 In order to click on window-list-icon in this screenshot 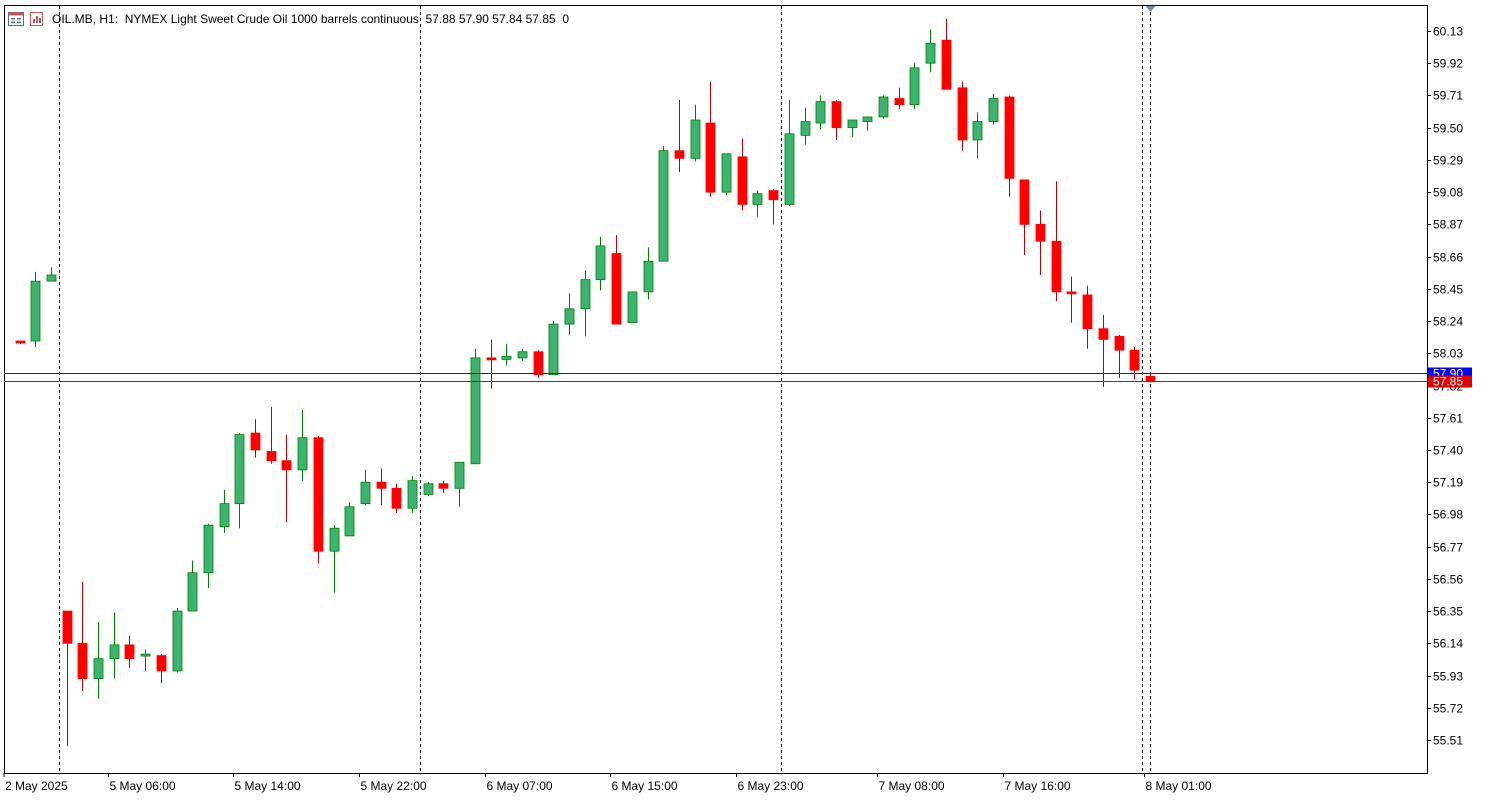, I will do `click(16, 19)`.